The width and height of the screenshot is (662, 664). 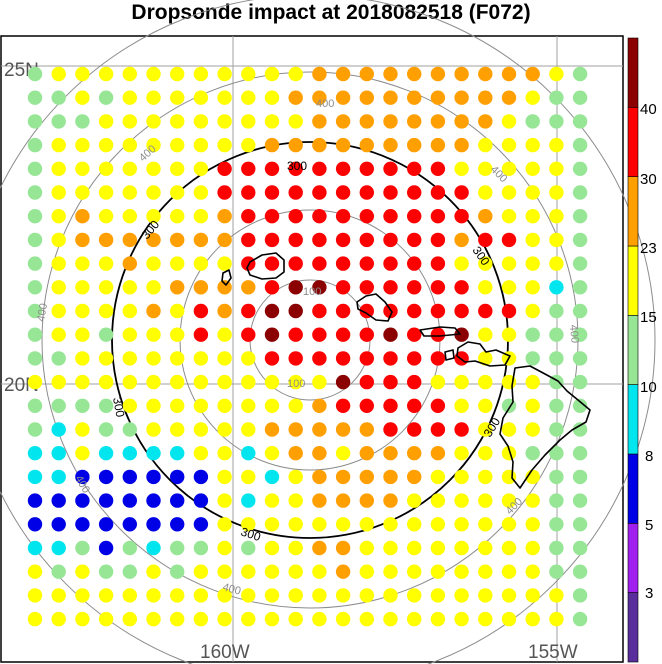 I want to click on lon-label-160w: 160W, so click(x=225, y=652).